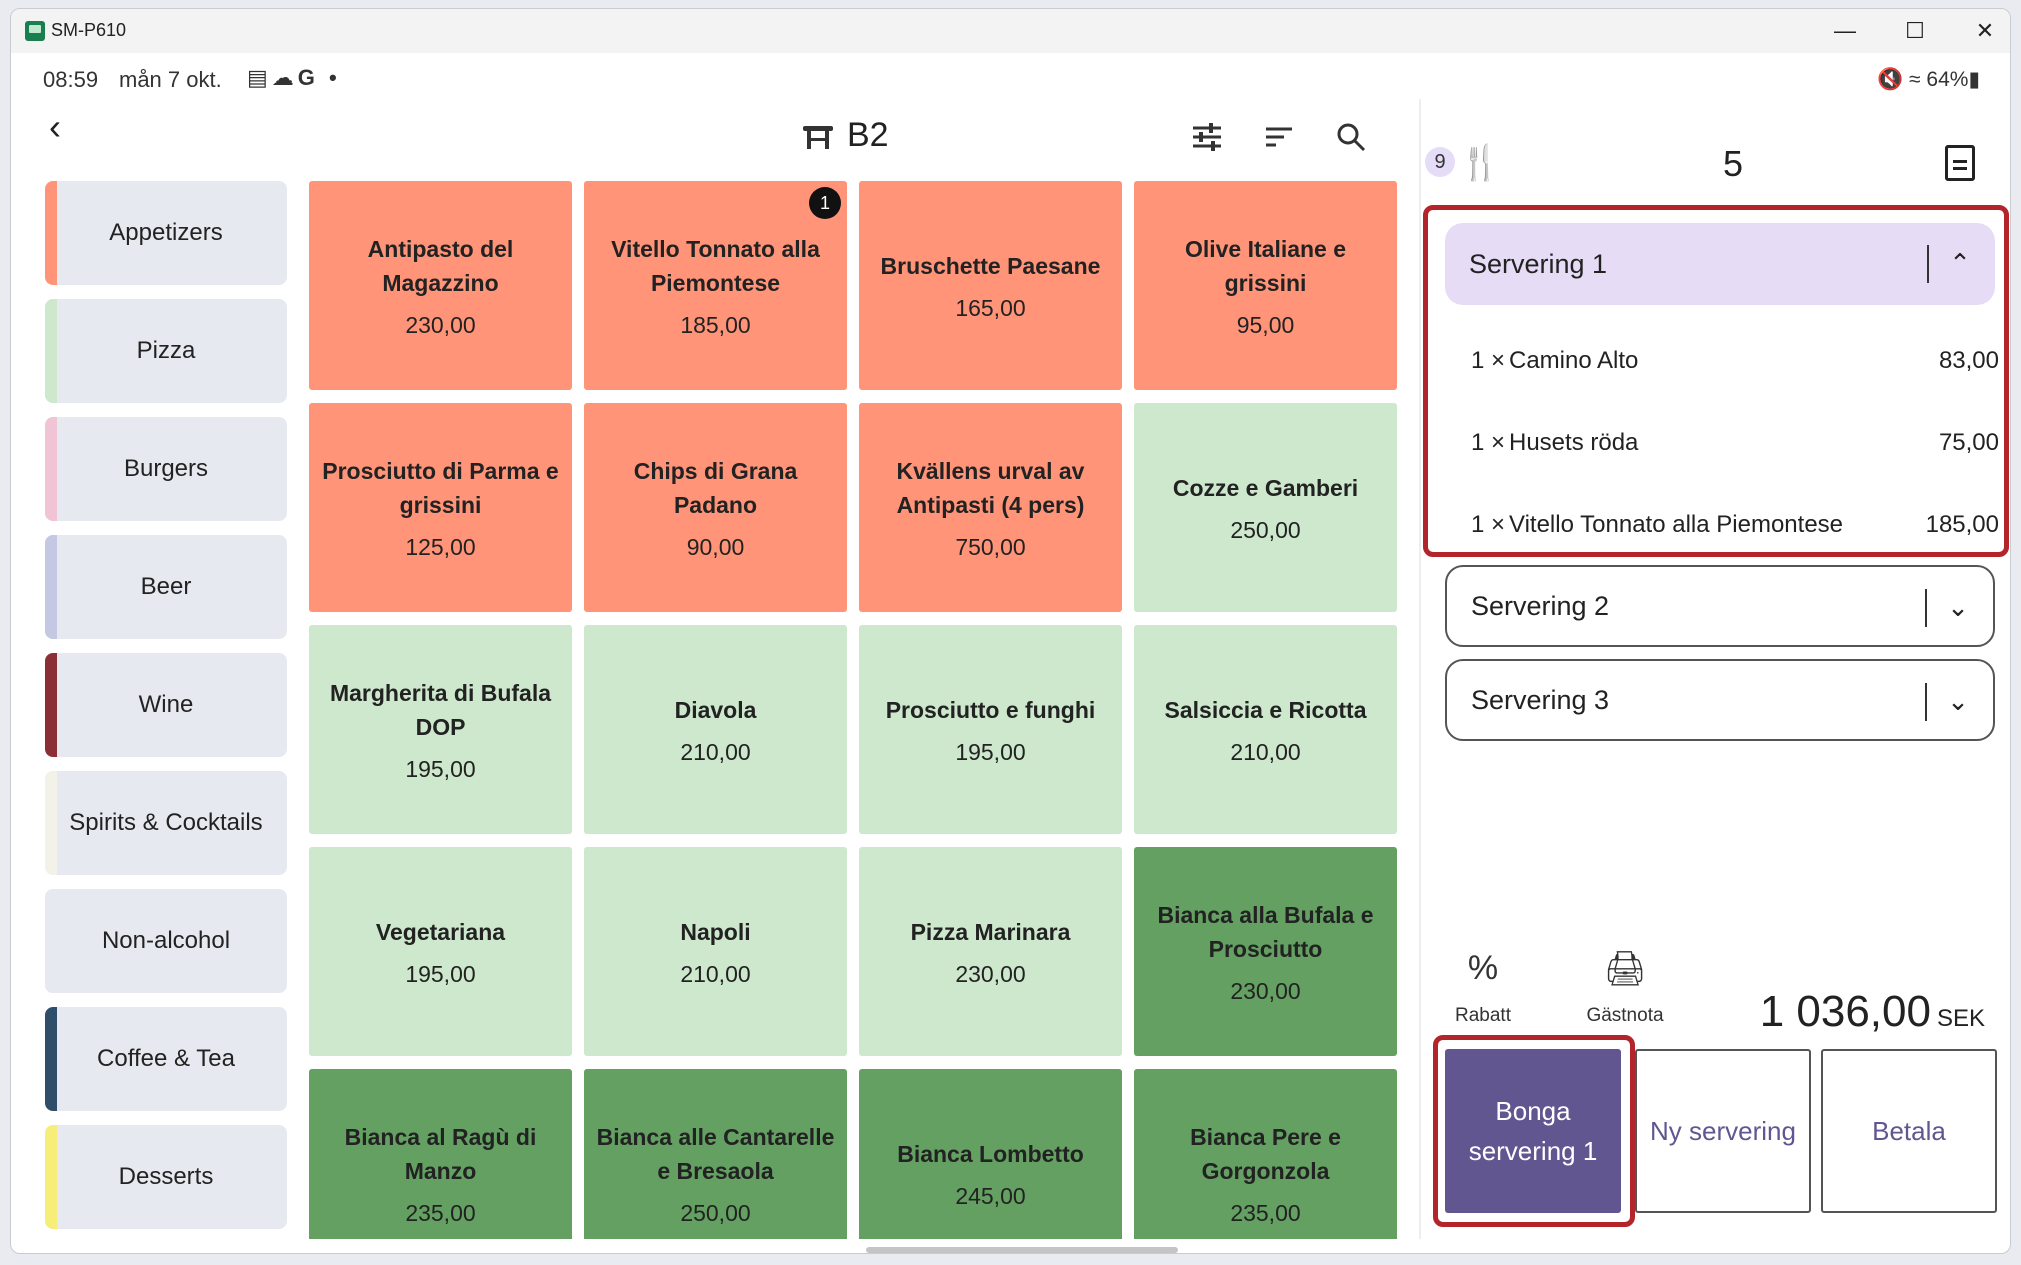 This screenshot has height=1265, width=2021. Describe the element at coordinates (1480, 163) in the screenshot. I see `cutlery-icon: 🍴` at that location.